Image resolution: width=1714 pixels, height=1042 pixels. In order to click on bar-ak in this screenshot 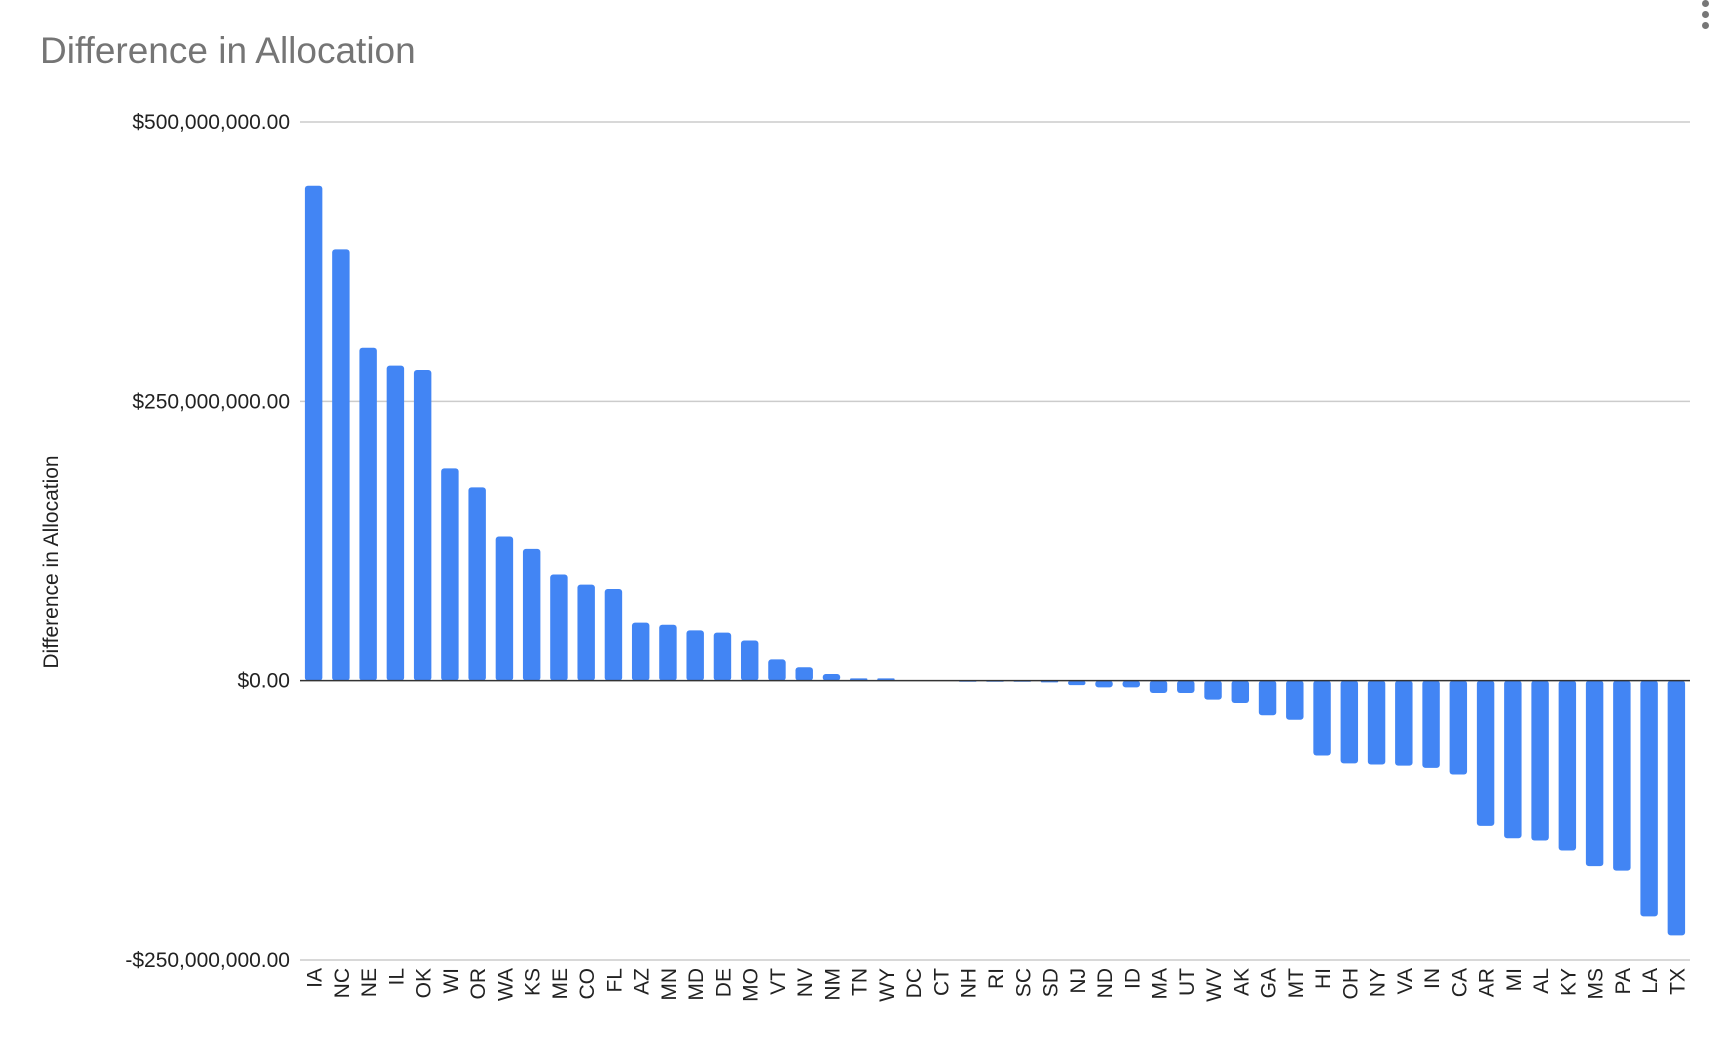, I will do `click(1240, 692)`.